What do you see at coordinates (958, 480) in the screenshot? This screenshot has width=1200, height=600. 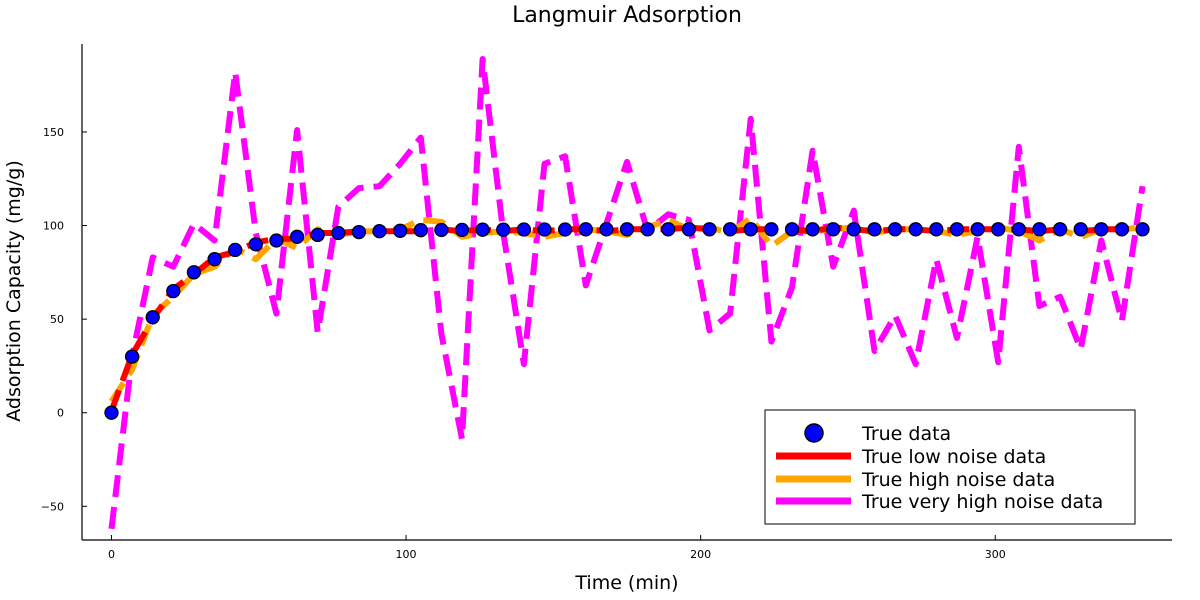 I see `legend-label-high-noise: True high noise data` at bounding box center [958, 480].